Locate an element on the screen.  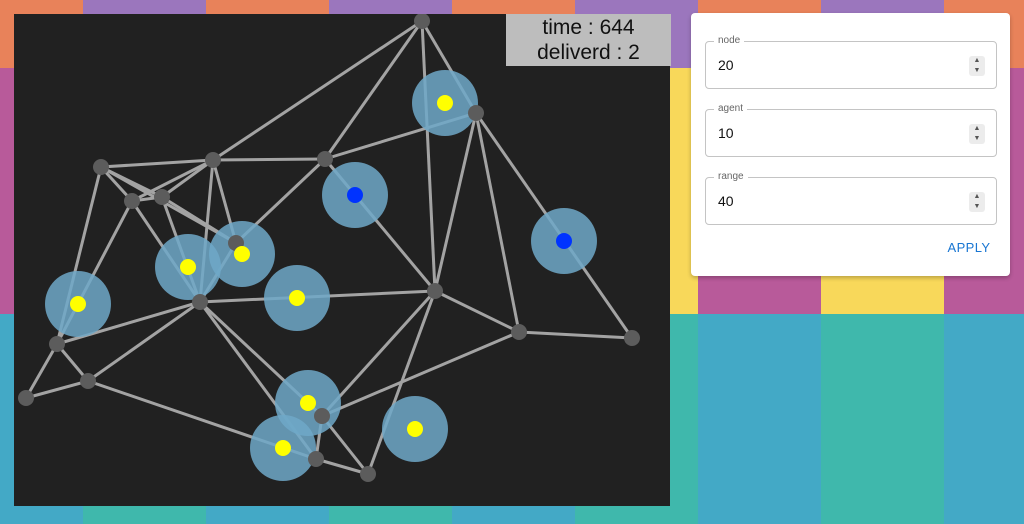
node-field: node ▲▼ is located at coordinates (851, 62).